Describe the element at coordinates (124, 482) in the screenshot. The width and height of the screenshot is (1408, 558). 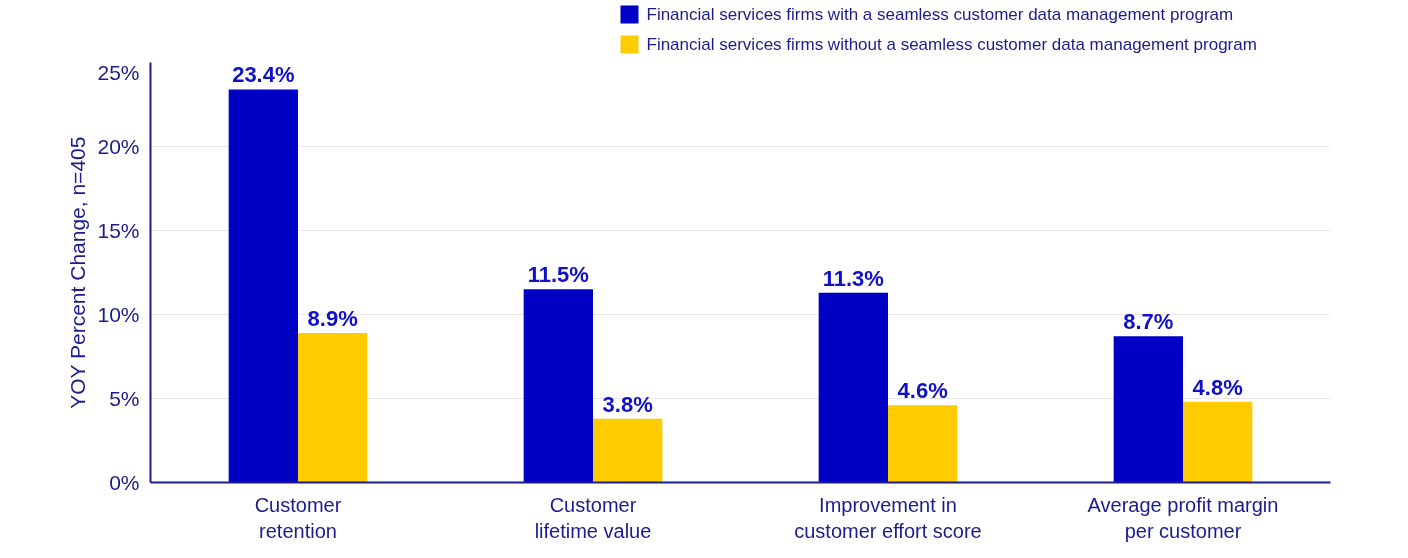
I see `y-tick-label: 0%` at that location.